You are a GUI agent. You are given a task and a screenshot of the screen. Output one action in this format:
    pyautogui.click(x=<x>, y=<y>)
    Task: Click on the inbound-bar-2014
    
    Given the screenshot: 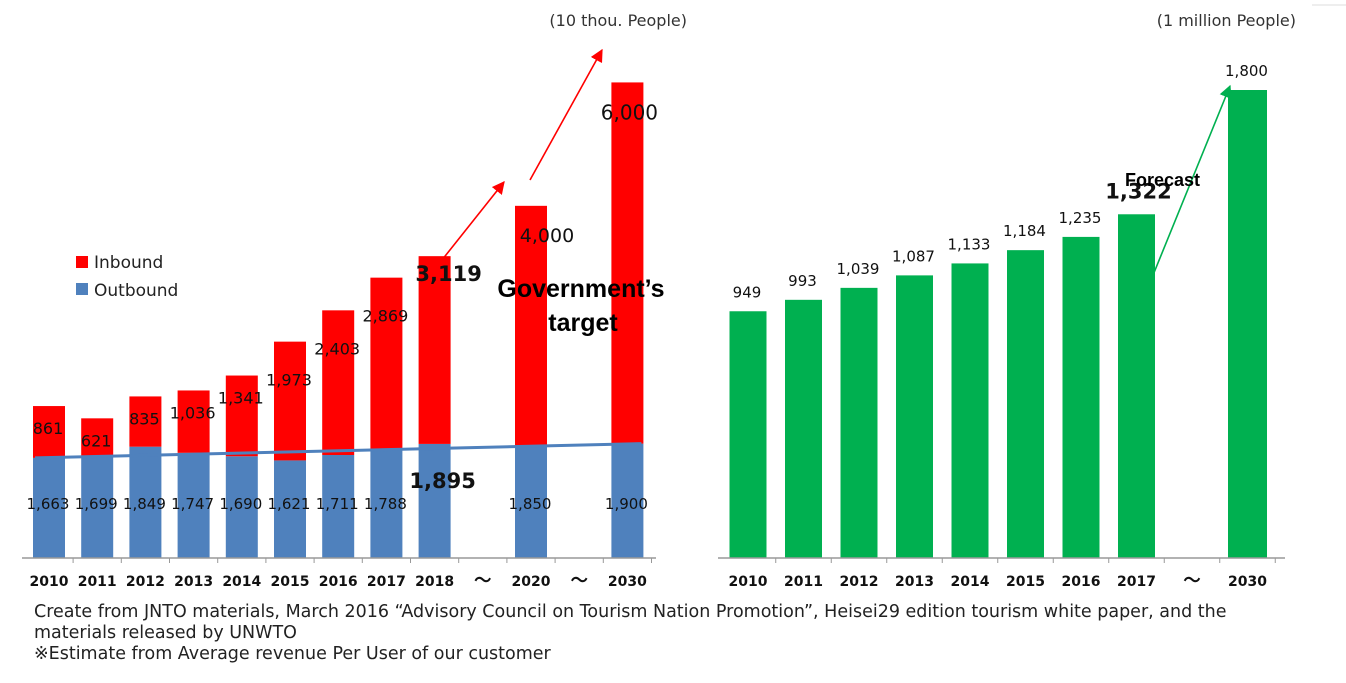 What is the action you would take?
    pyautogui.click(x=241, y=416)
    